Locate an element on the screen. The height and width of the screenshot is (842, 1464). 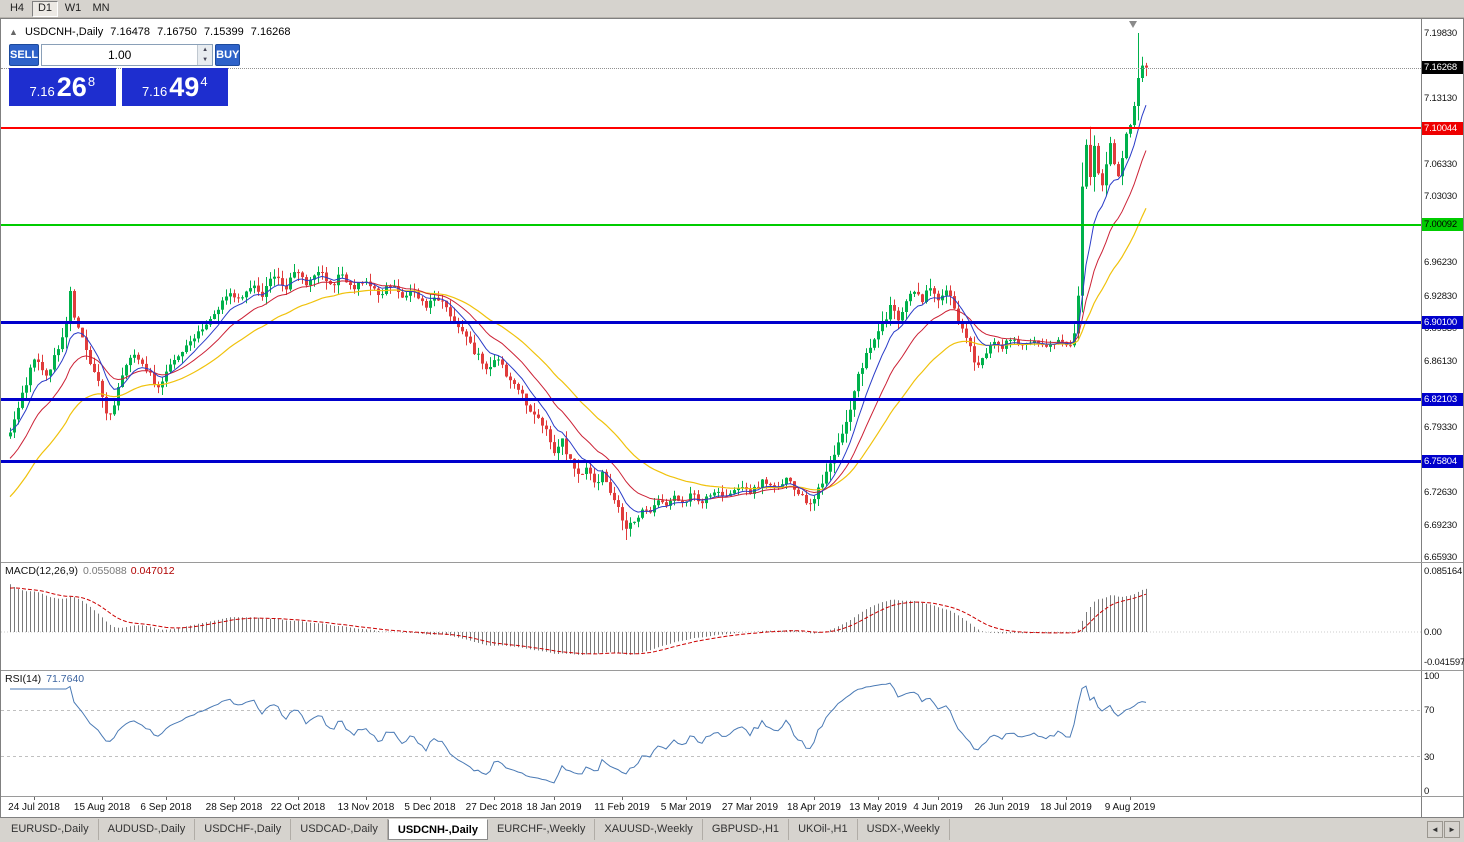
price-axis-label: 7.19830 is located at coordinates (1440, 33).